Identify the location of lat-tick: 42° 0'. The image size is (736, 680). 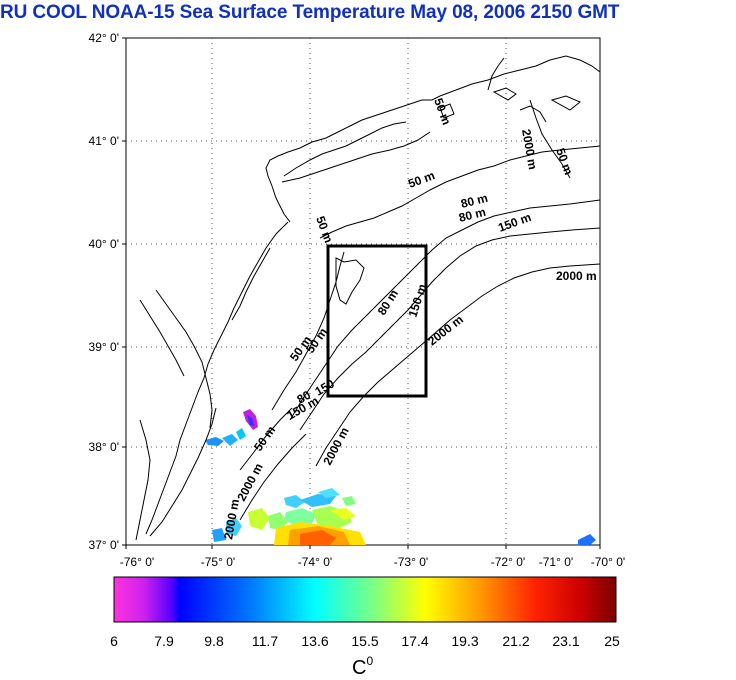
(104, 38).